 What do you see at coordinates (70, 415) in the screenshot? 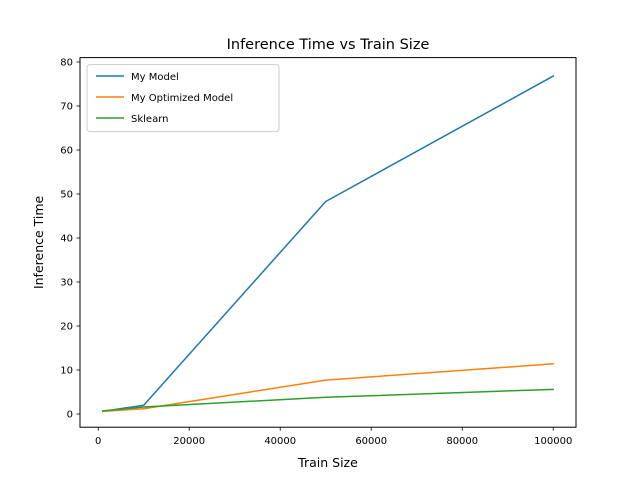
I see `y-tick-label: 0` at bounding box center [70, 415].